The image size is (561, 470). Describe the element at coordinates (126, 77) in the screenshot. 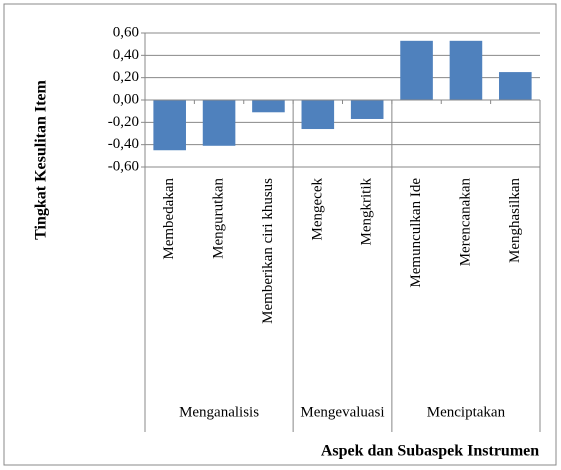

I see `y-tick-label: 0,20` at that location.